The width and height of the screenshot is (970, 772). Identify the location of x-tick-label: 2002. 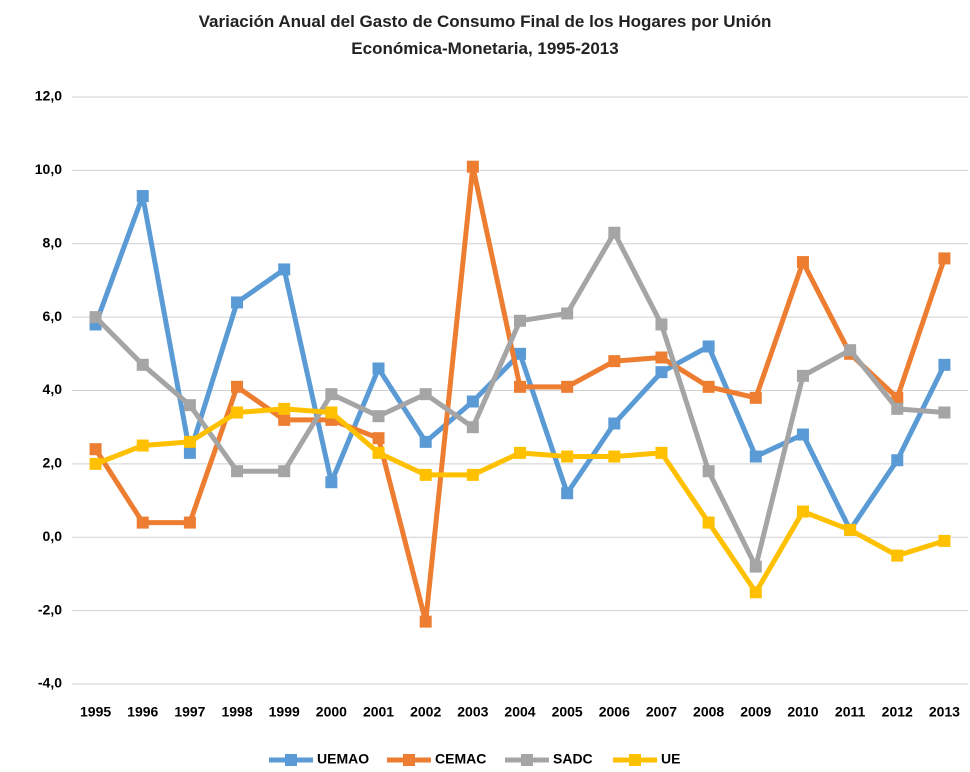
(425, 712).